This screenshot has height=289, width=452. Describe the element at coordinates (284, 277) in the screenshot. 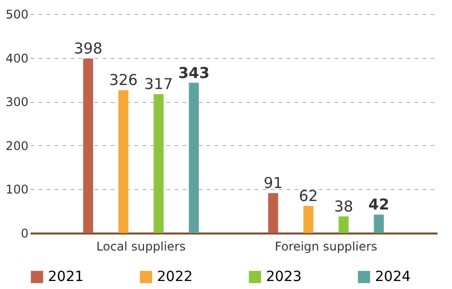

I see `legend-label: 2023` at that location.